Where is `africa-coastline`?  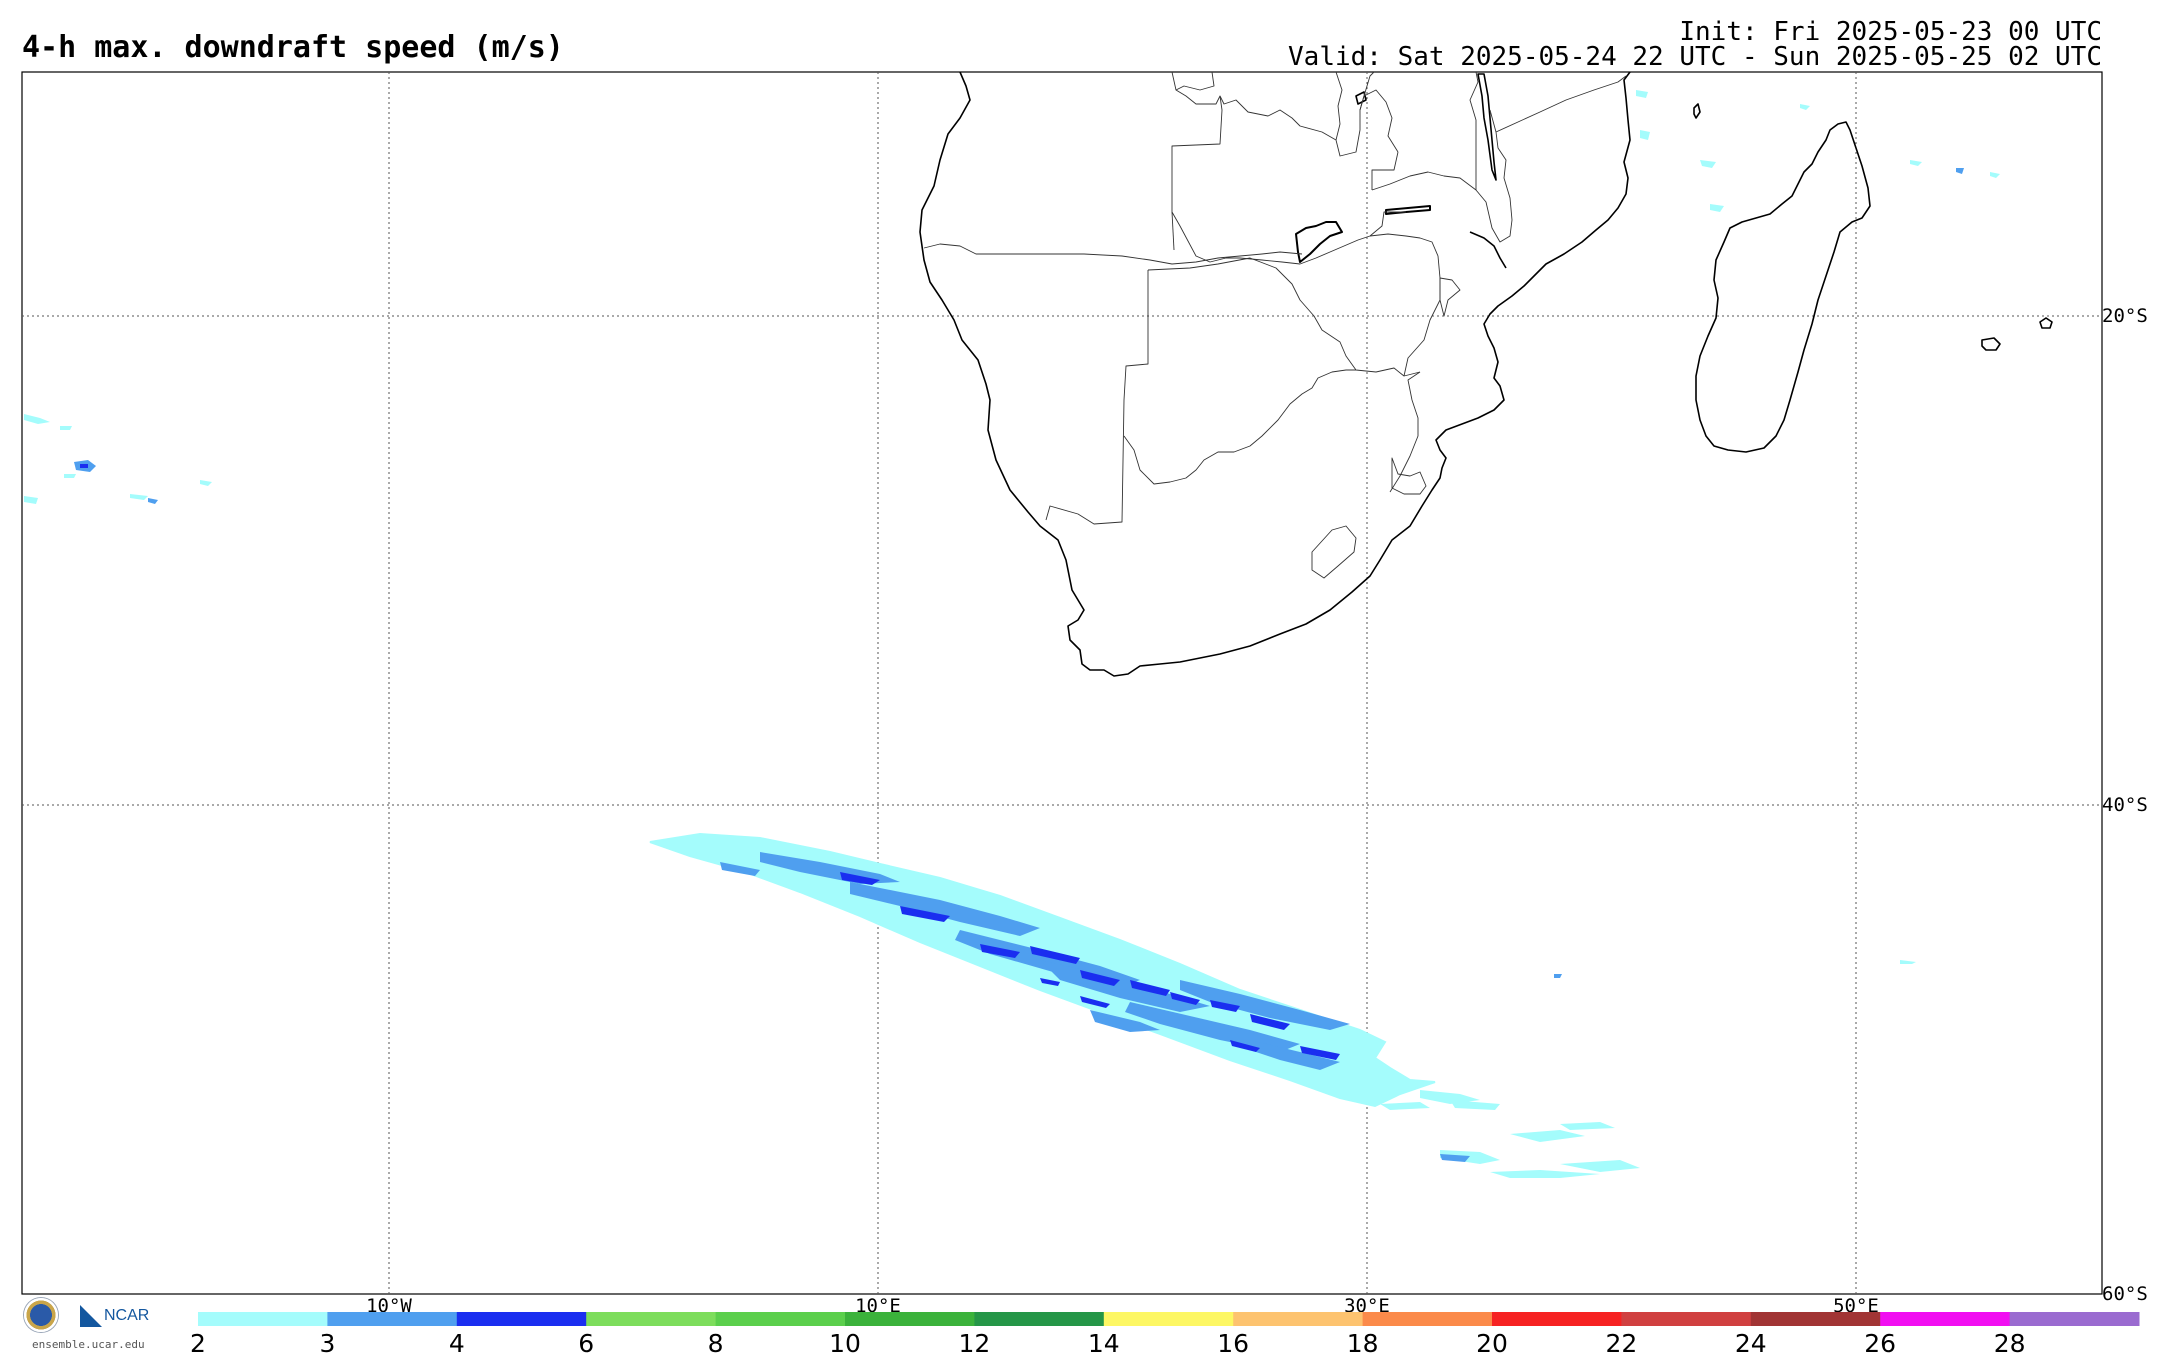 africa-coastline is located at coordinates (1275, 374).